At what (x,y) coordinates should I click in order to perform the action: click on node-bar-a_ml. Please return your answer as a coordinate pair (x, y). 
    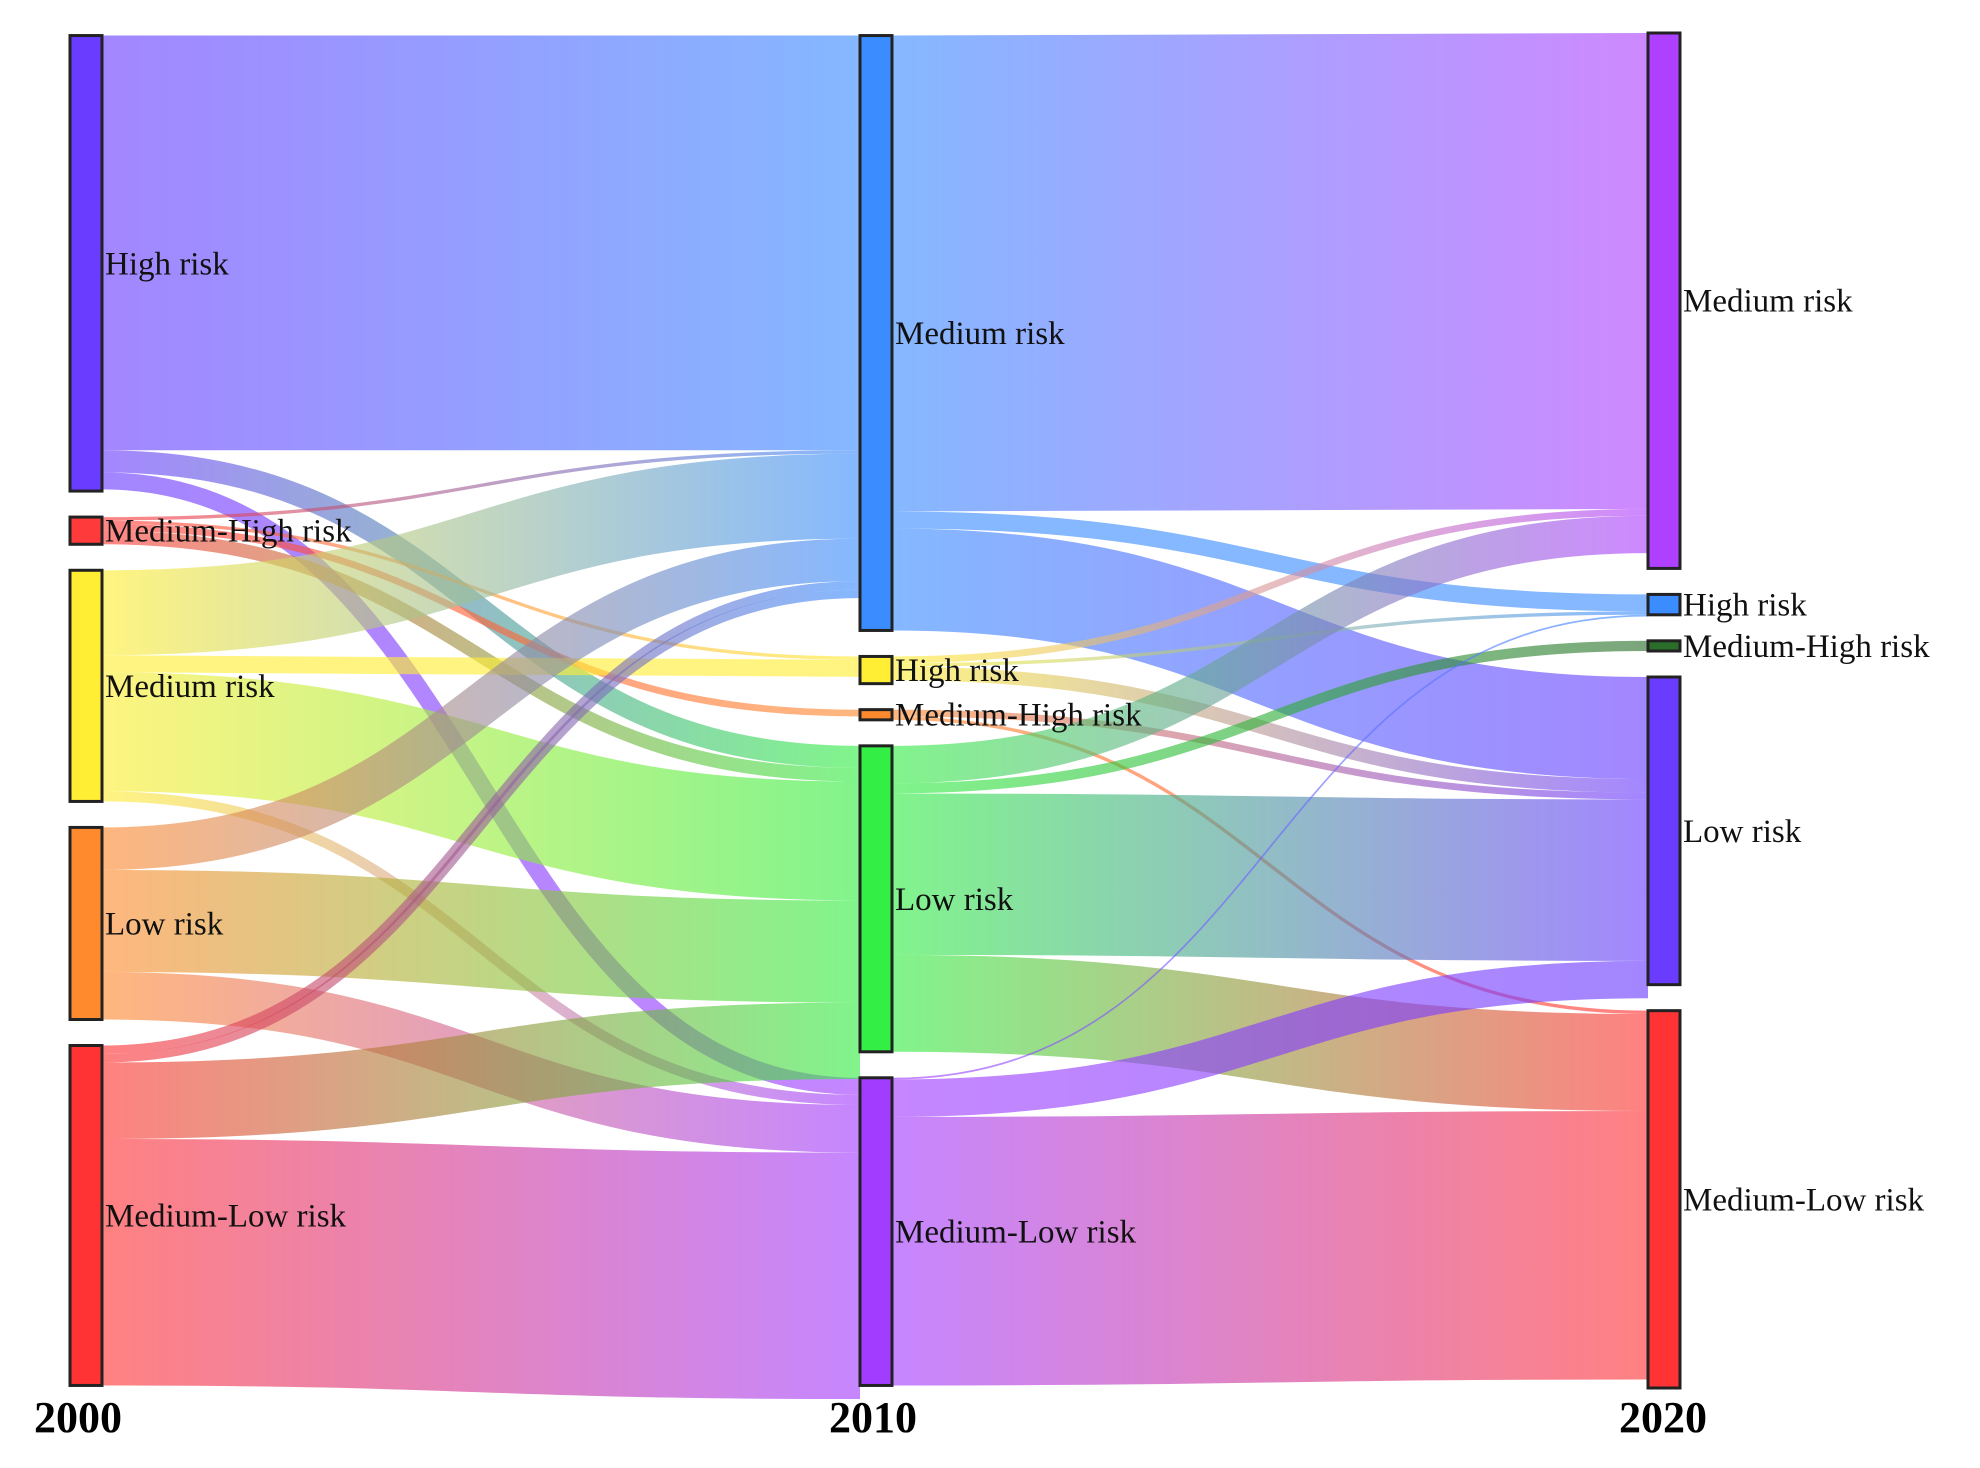
    Looking at the image, I should click on (86, 1215).